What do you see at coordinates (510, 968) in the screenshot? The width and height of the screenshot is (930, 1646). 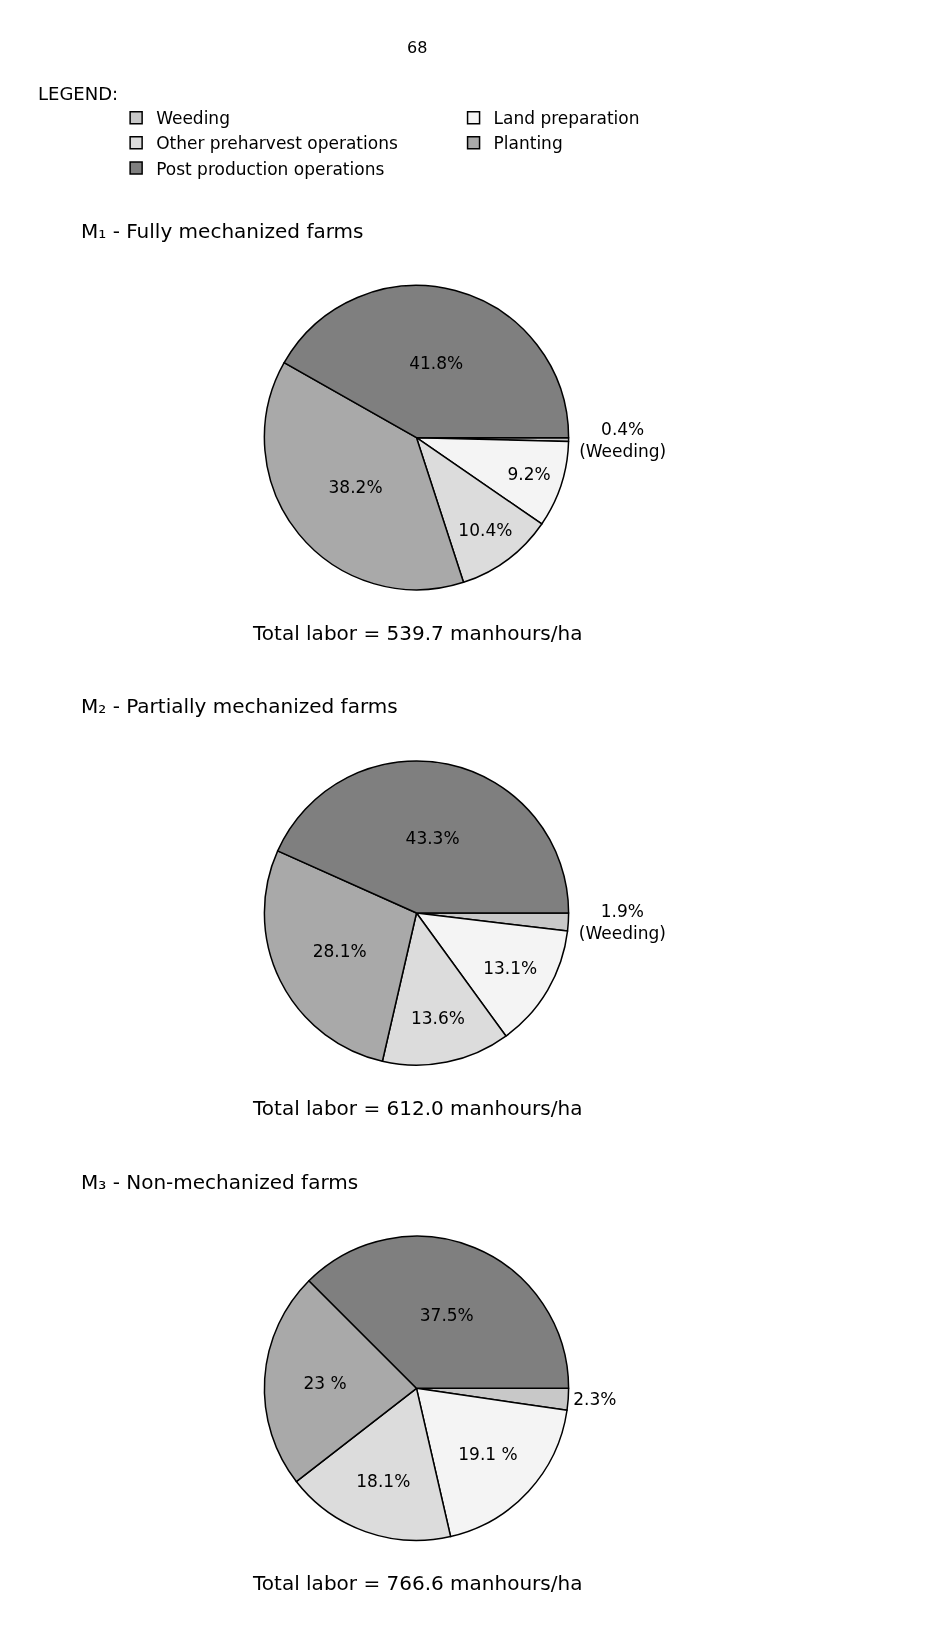 I see `data-label: 13.1%` at bounding box center [510, 968].